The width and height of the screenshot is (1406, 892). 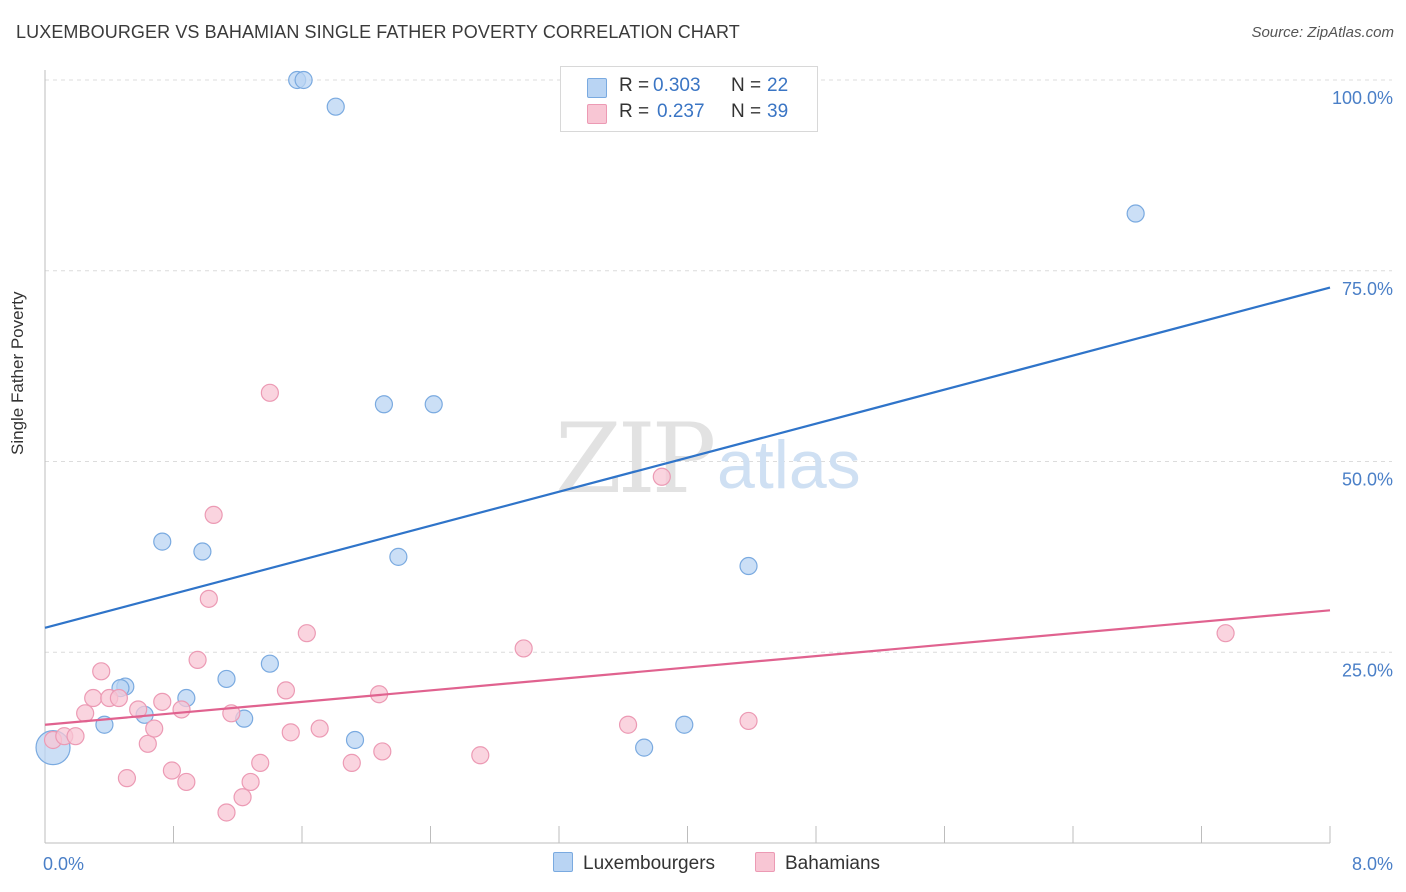 I want to click on correlation-legend: R = 0.303 N = 22 R = 0.237 N = 39, so click(x=689, y=99).